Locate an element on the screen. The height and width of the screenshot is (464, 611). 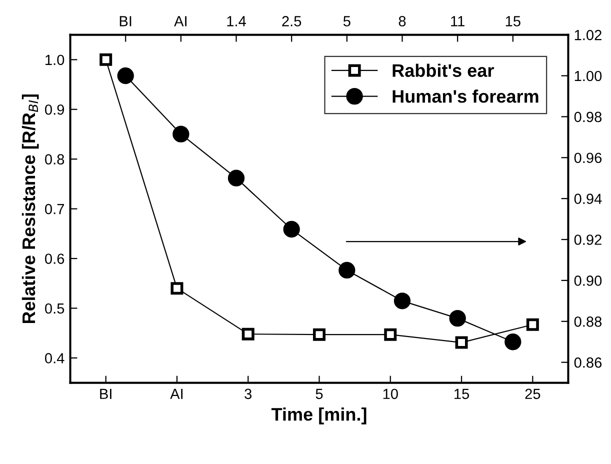
legend-label: Human's forearm is located at coordinates (465, 96).